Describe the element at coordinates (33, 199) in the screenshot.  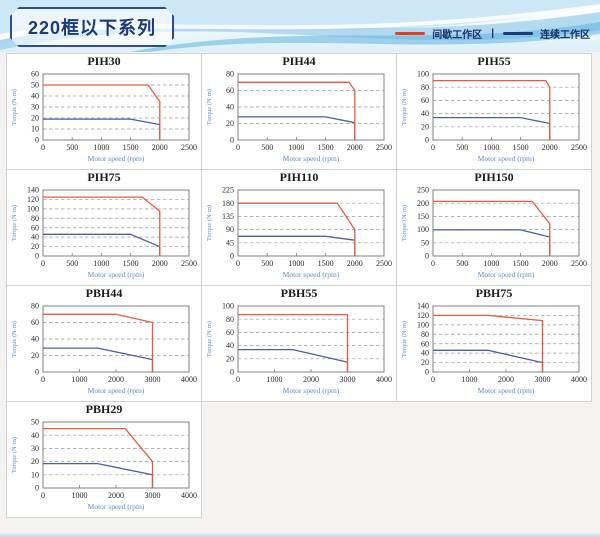
I see `svg-text: 120` at that location.